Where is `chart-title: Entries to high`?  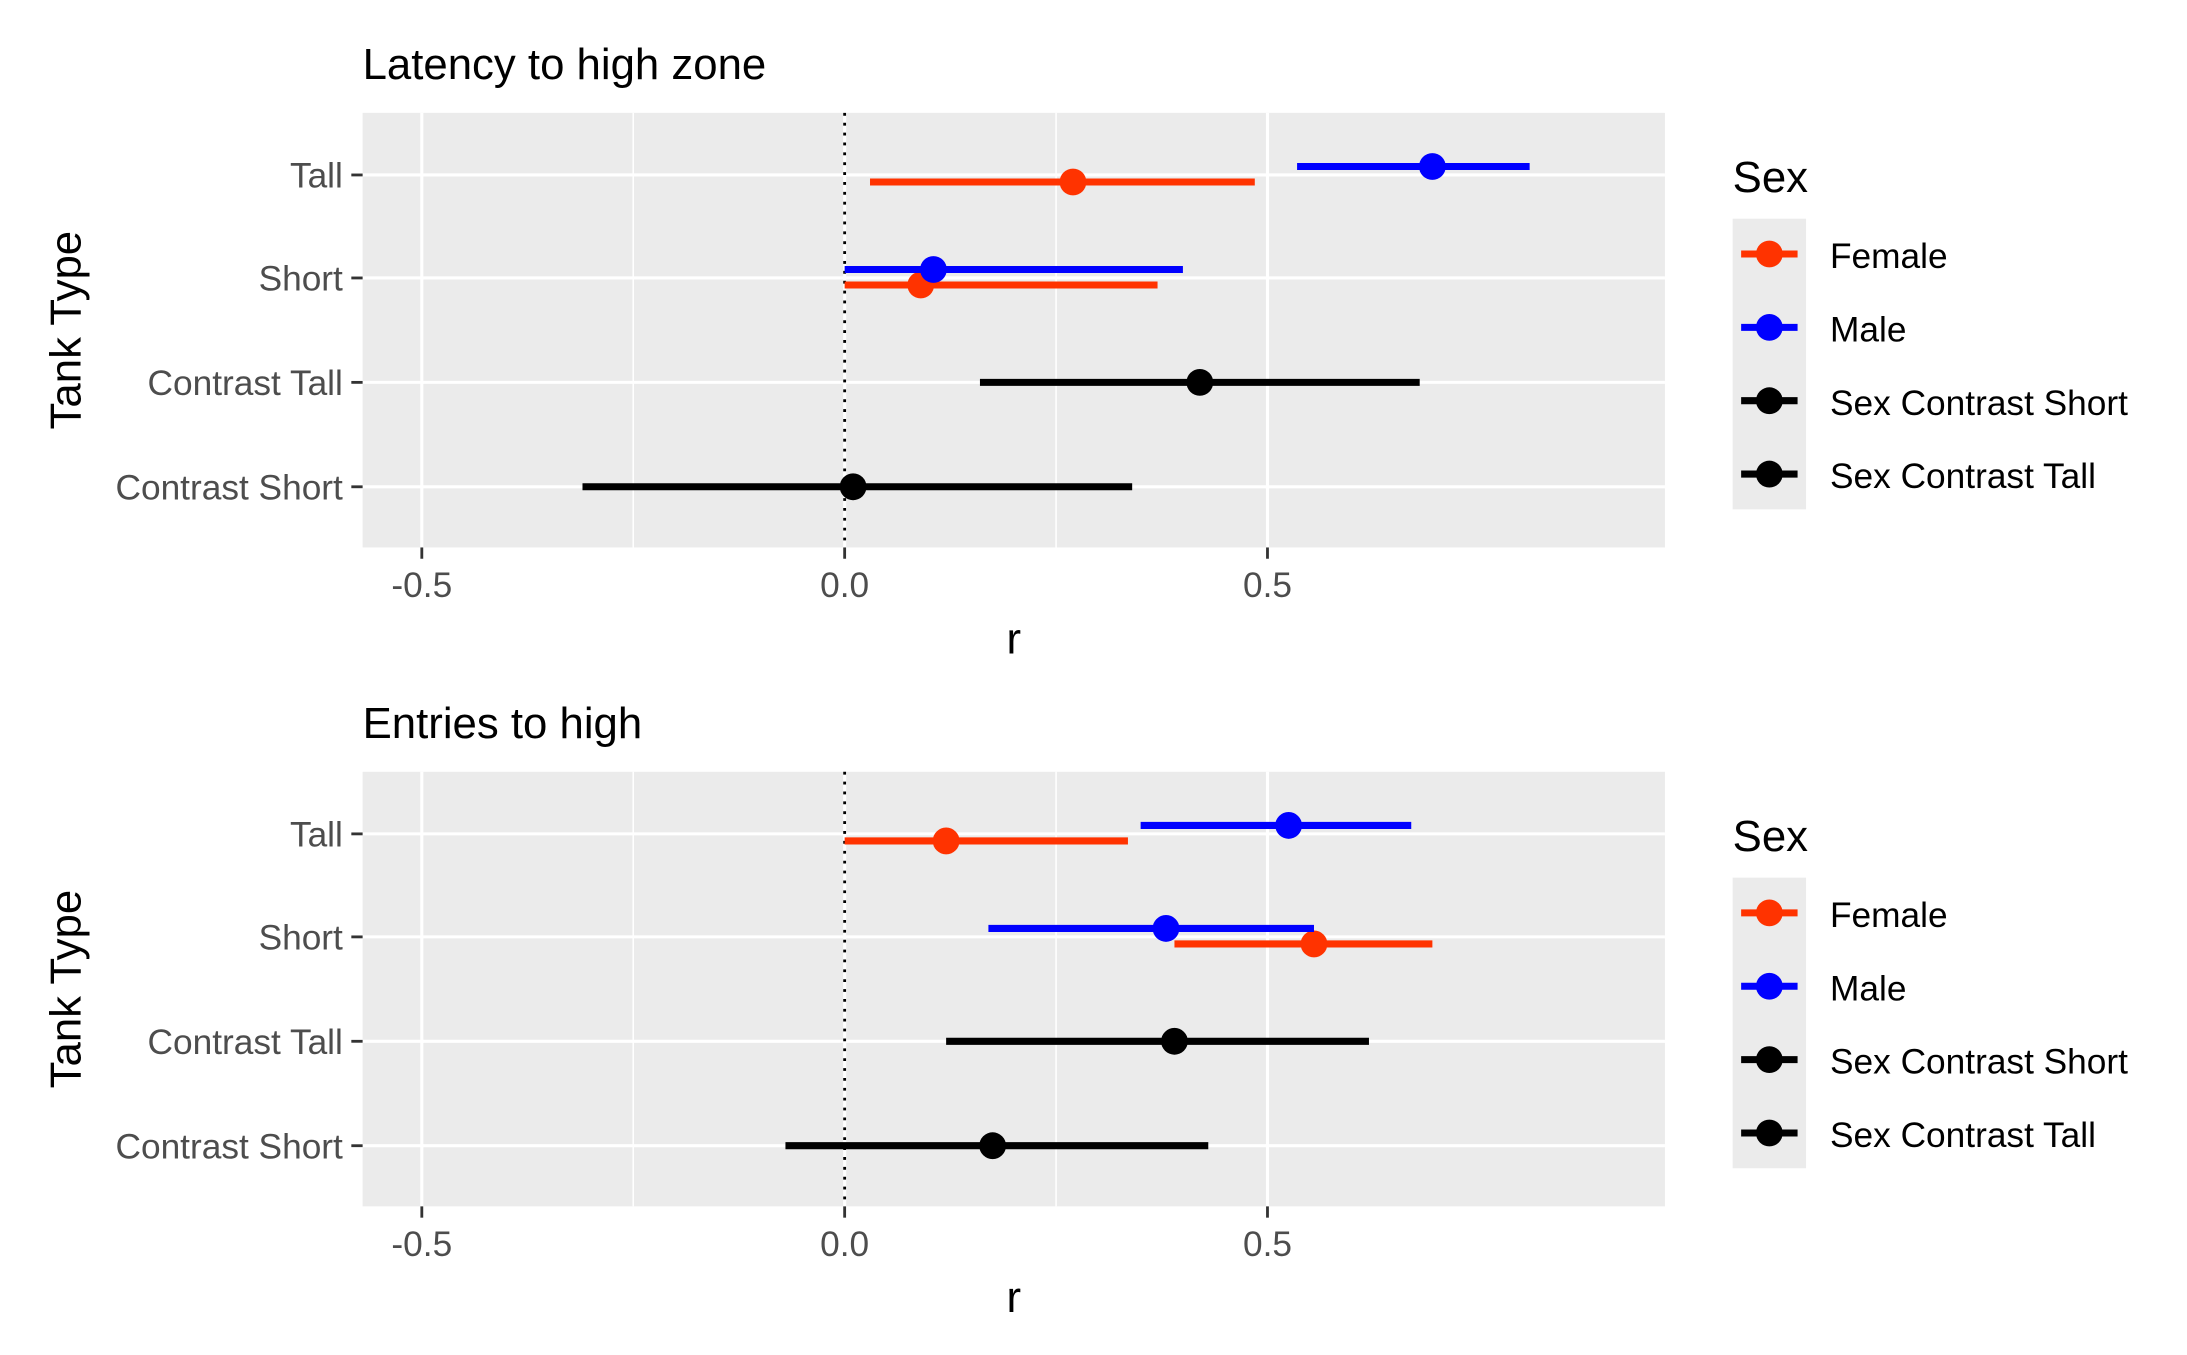
chart-title: Entries to high is located at coordinates (503, 723).